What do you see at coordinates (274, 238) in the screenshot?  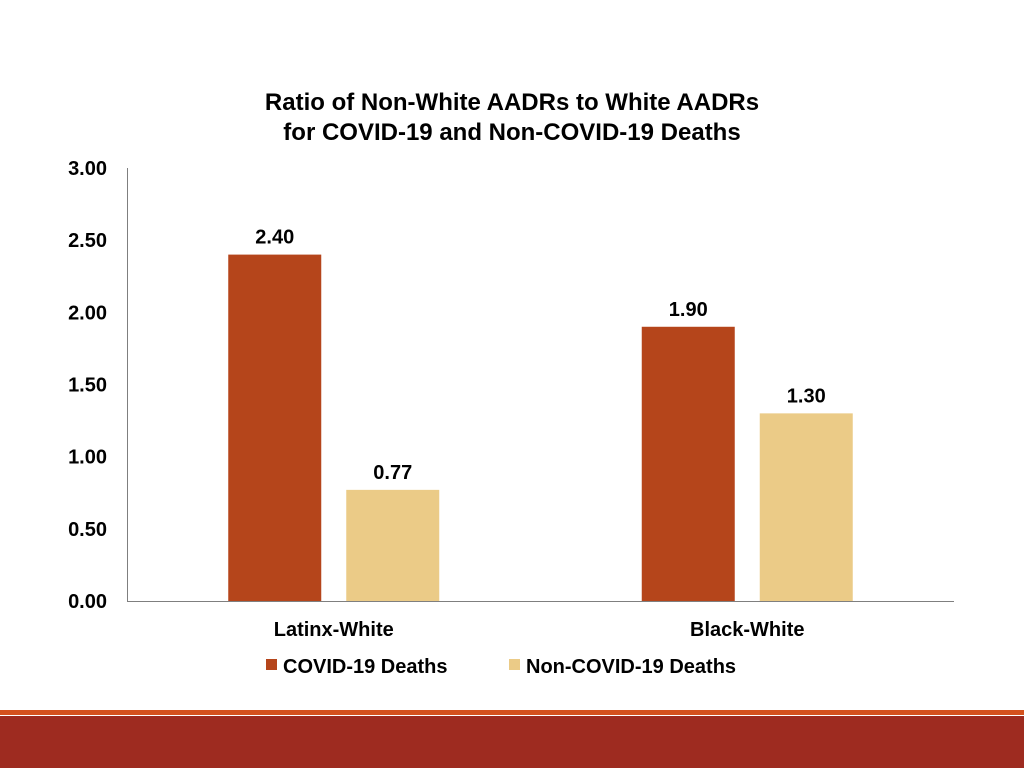 I see `bar-value-label: 2.40` at bounding box center [274, 238].